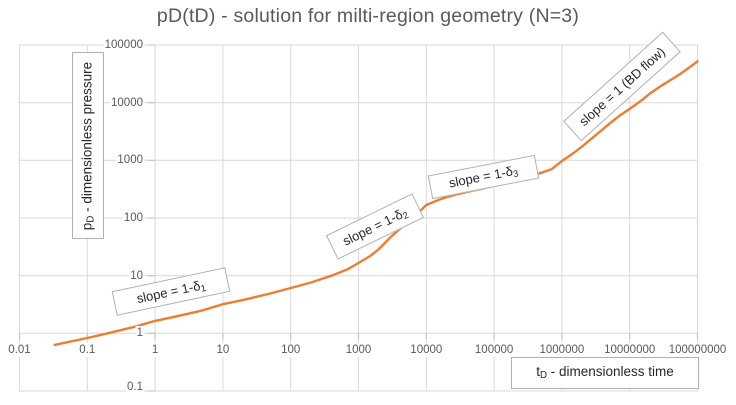 Image resolution: width=736 pixels, height=405 pixels. I want to click on x-tick-label-0.1: 0.1, so click(87, 350).